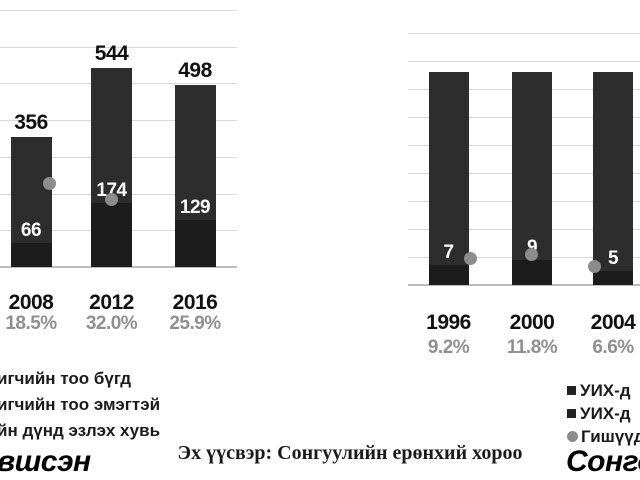 The width and height of the screenshot is (640, 480). What do you see at coordinates (111, 302) in the screenshot?
I see `x-axis-year-label: 2012` at bounding box center [111, 302].